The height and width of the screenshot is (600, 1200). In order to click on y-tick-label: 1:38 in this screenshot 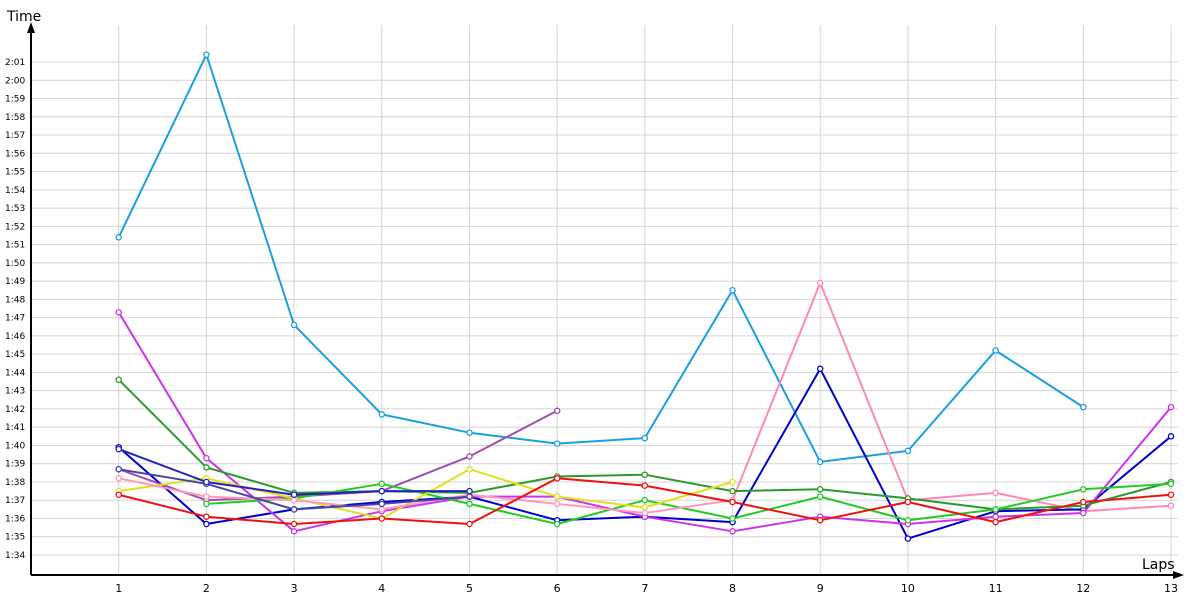, I will do `click(15, 483)`.